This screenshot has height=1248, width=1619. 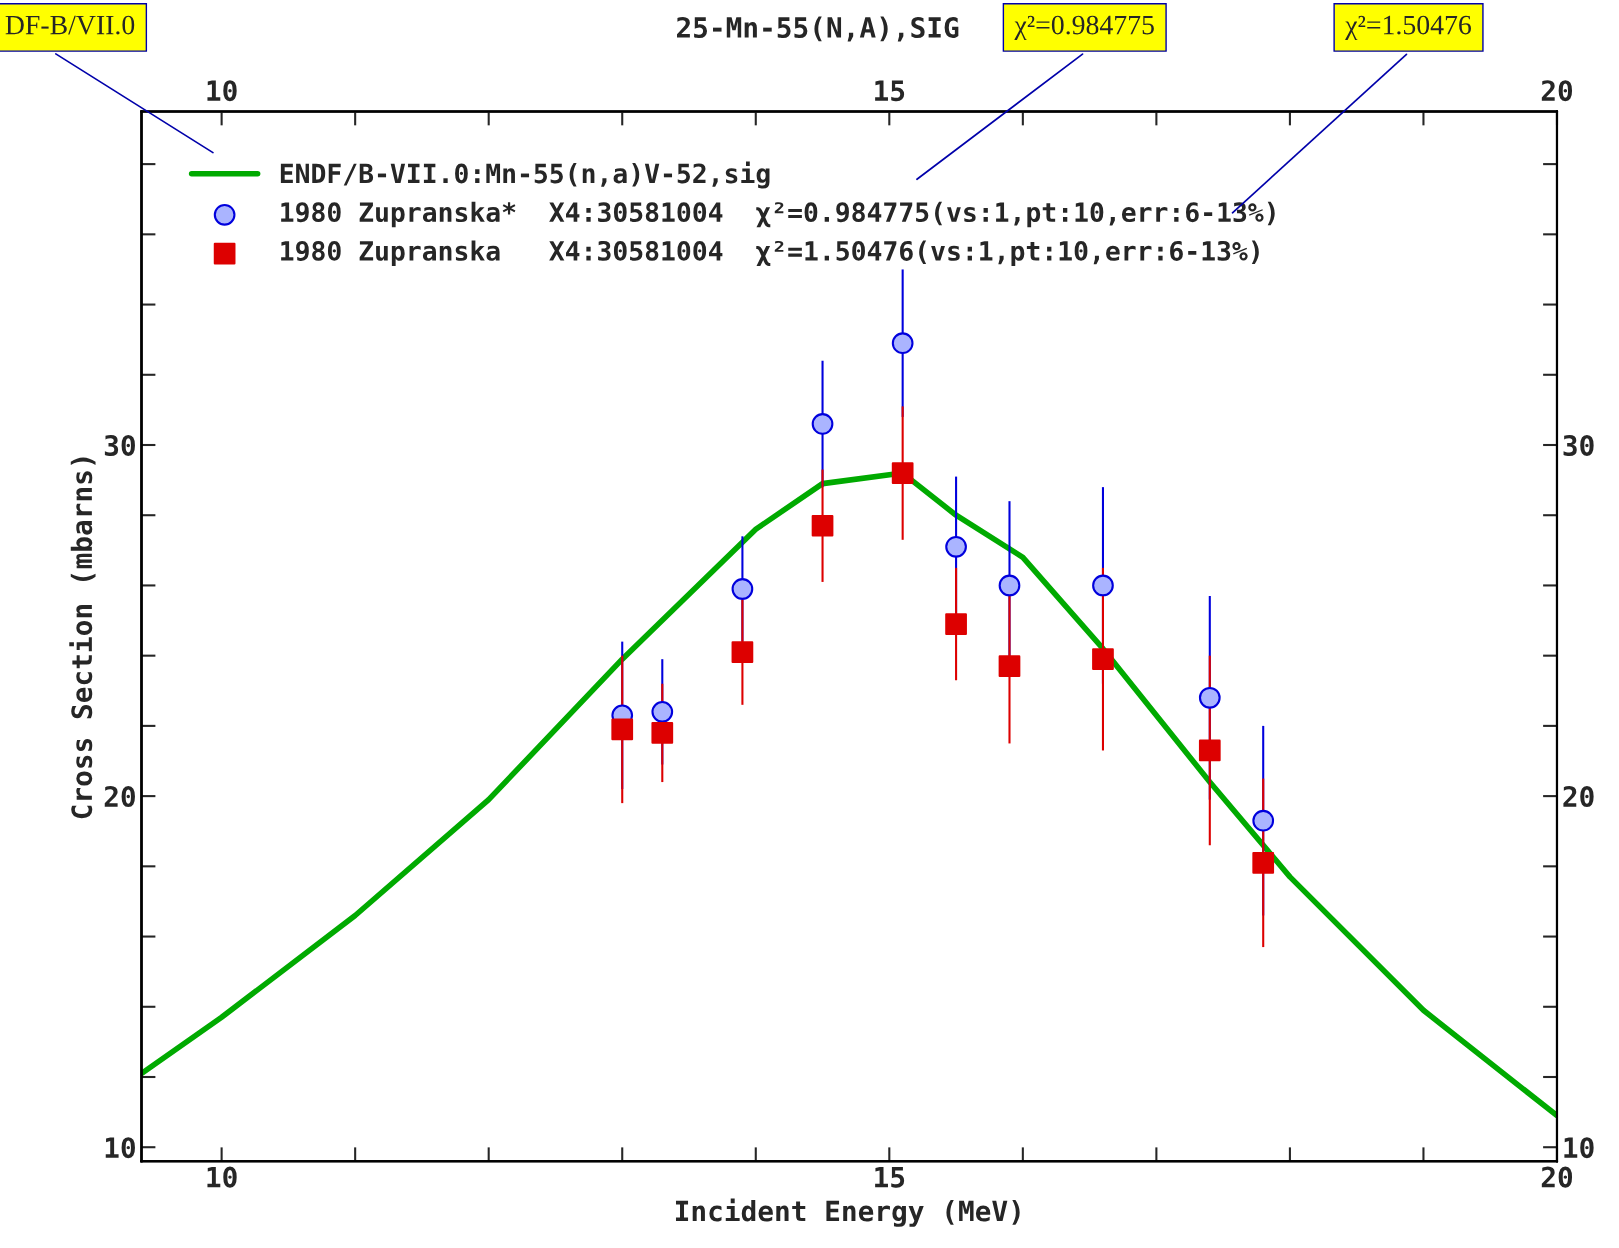 What do you see at coordinates (1557, 91) in the screenshot?
I see `x2-tick-label: 20` at bounding box center [1557, 91].